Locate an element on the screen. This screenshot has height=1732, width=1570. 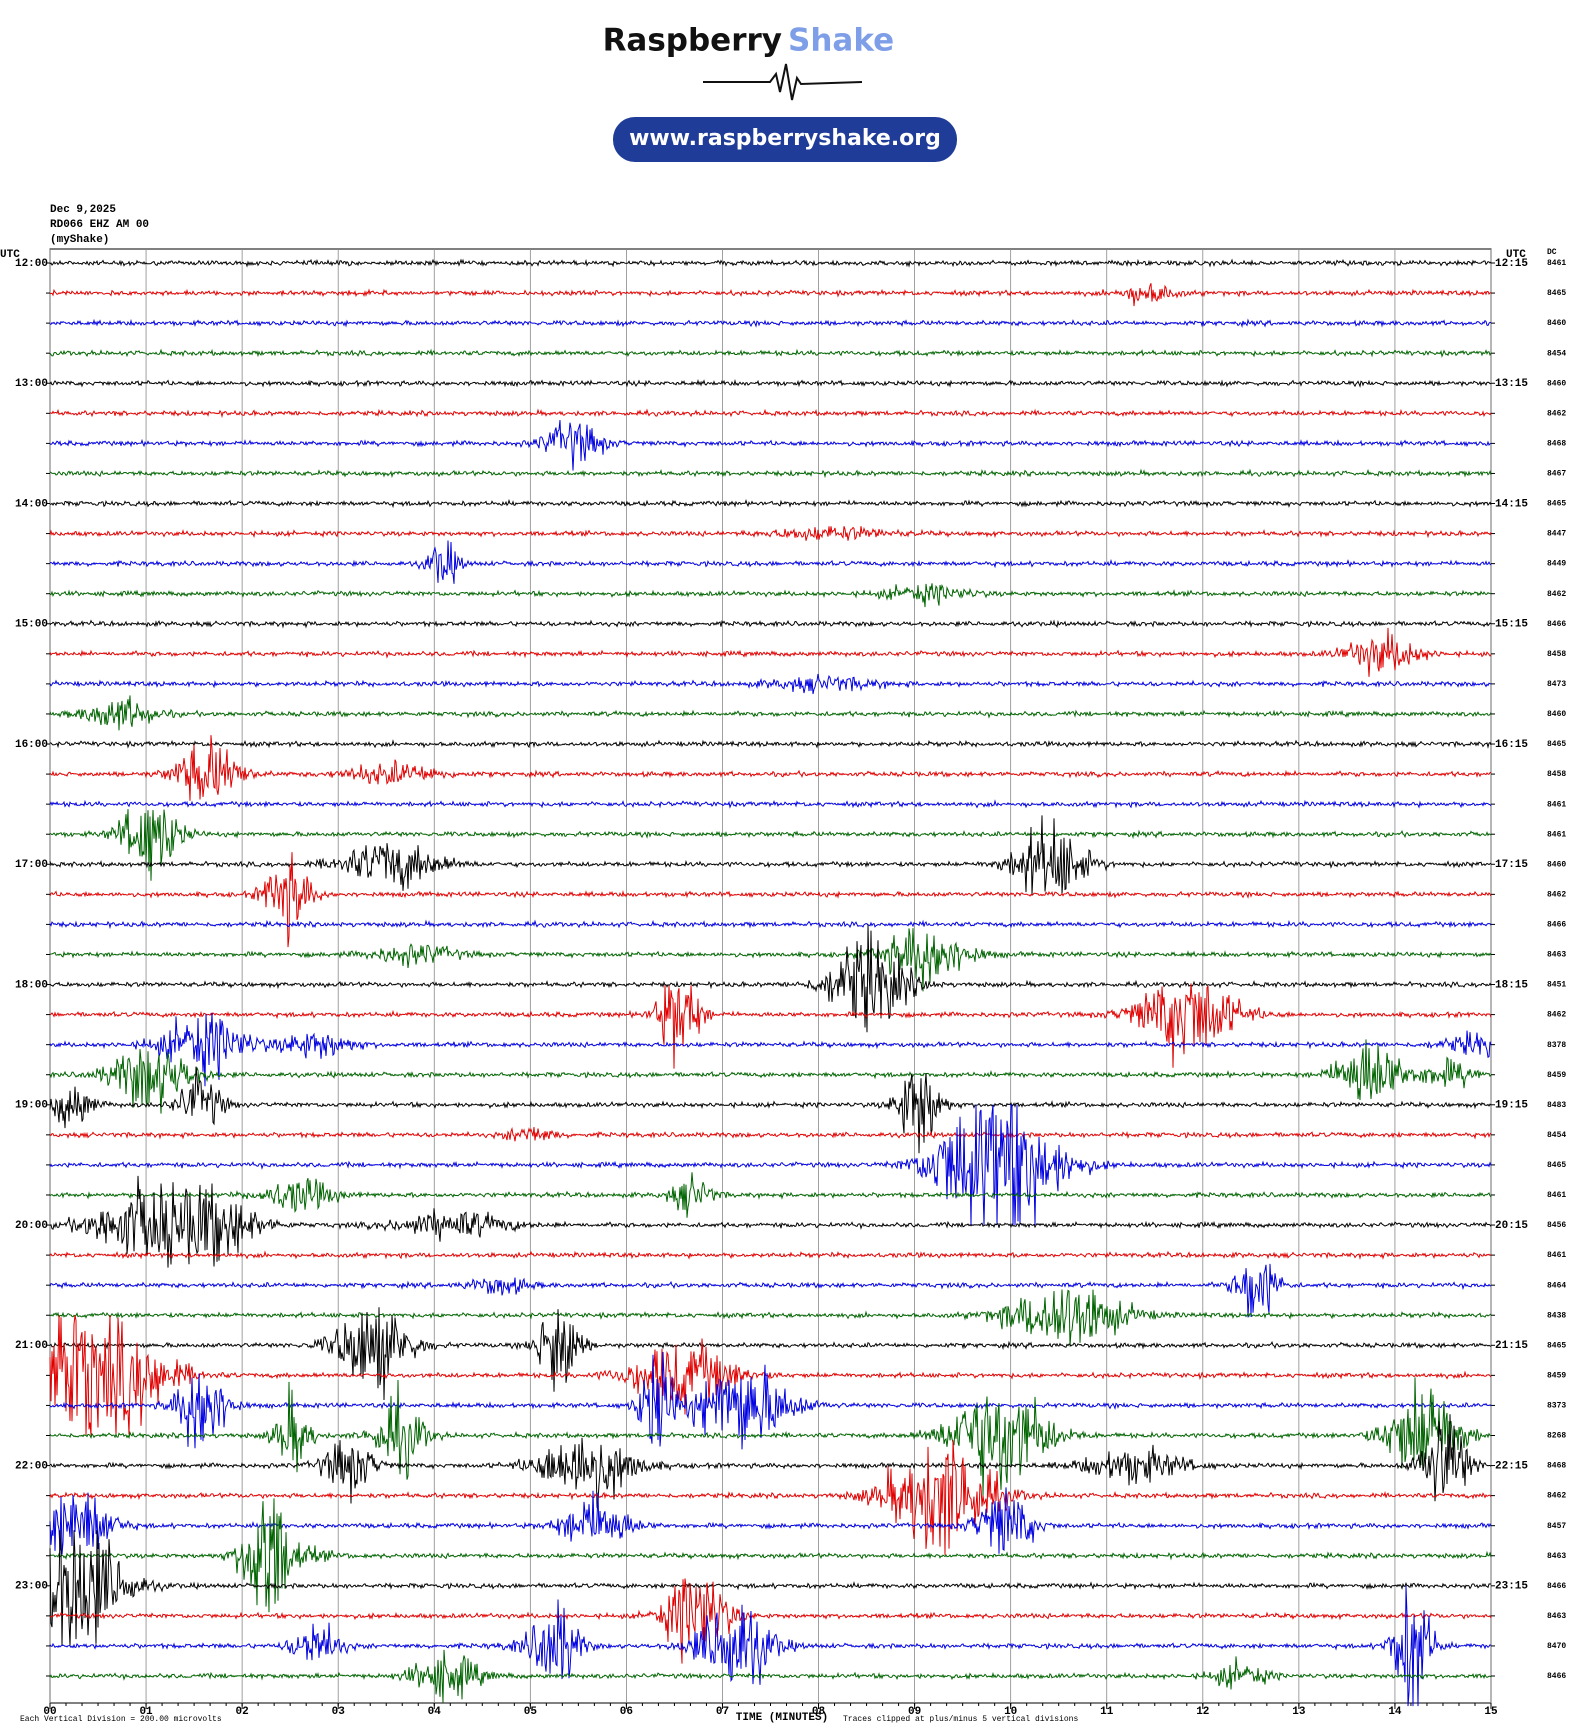
dc-value: 8438 is located at coordinates (1556, 1315).